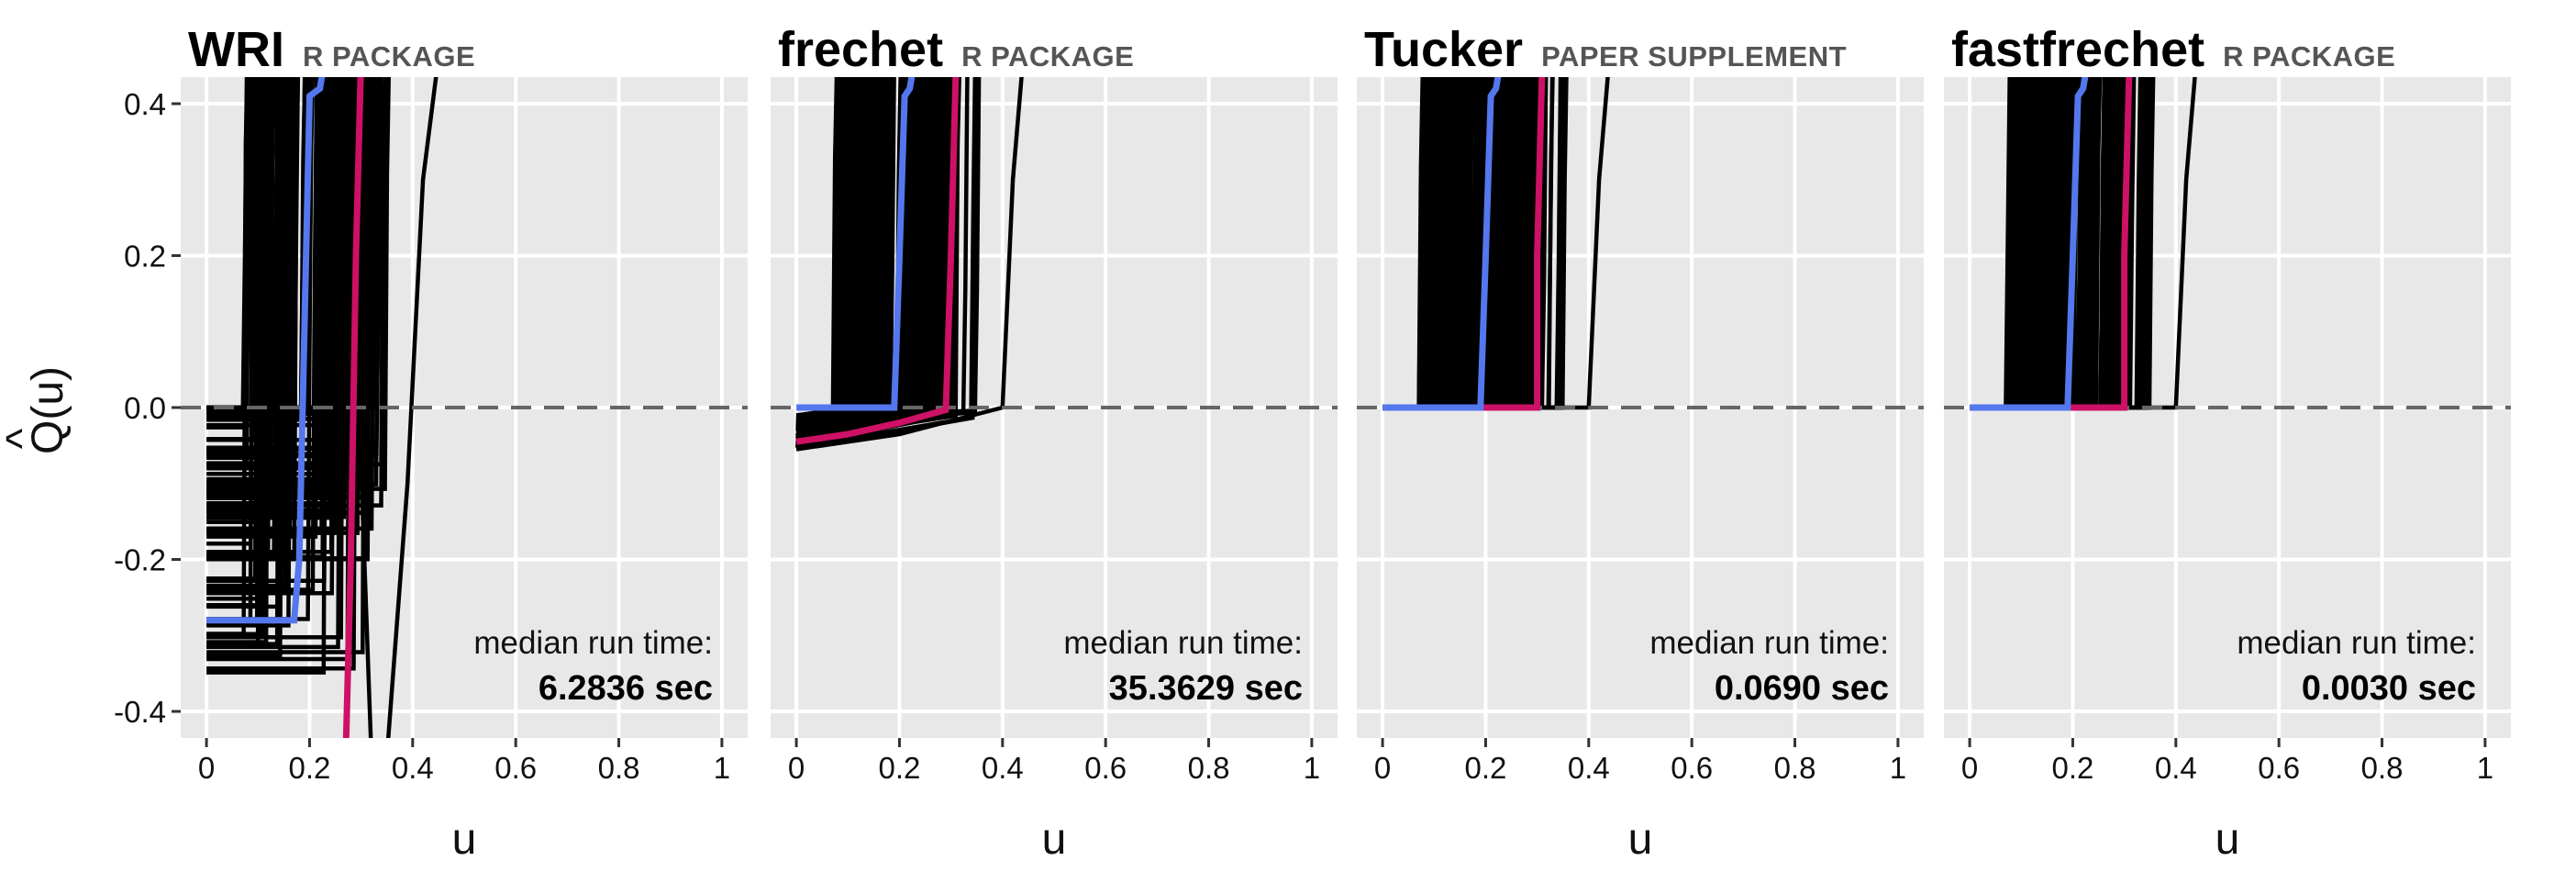 Image resolution: width=2576 pixels, height=872 pixels. I want to click on y-tick-label: 0.0, so click(145, 408).